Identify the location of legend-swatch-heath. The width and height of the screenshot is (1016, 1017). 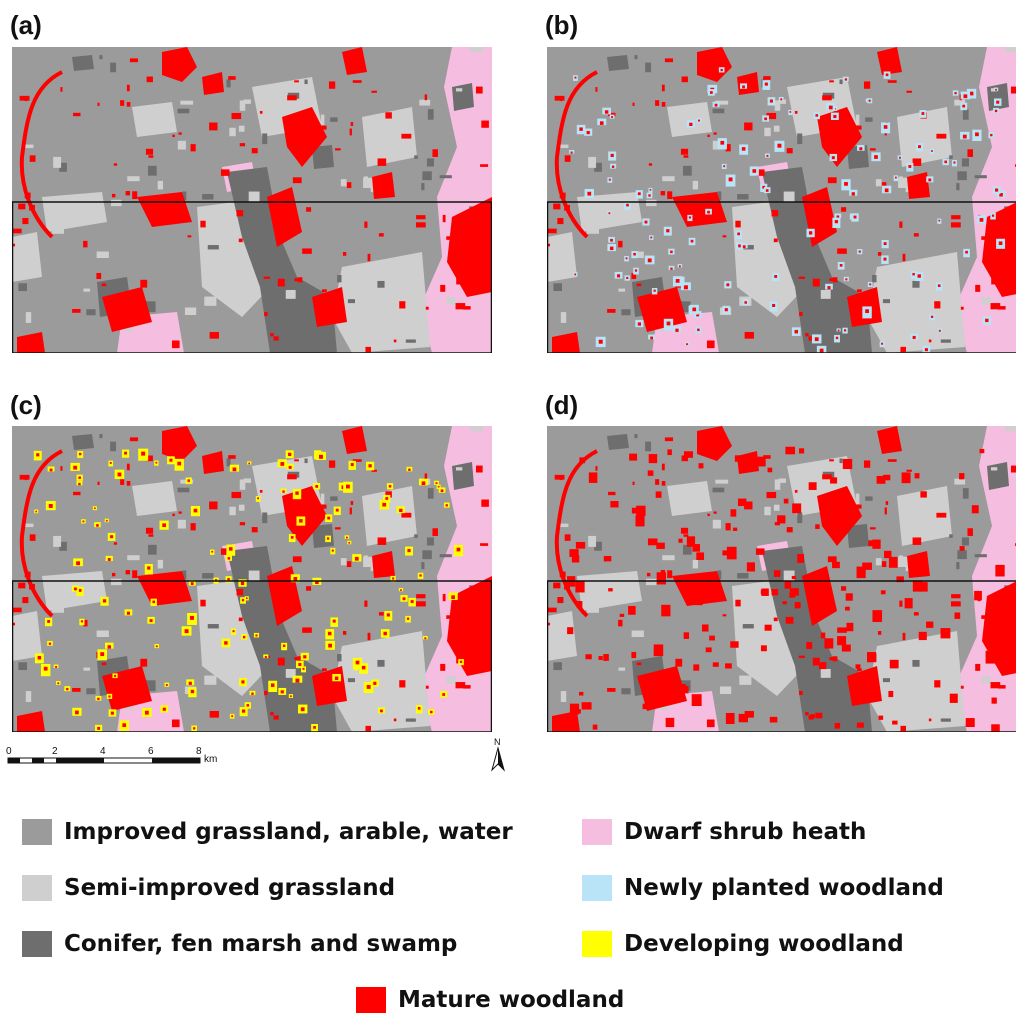
(597, 832).